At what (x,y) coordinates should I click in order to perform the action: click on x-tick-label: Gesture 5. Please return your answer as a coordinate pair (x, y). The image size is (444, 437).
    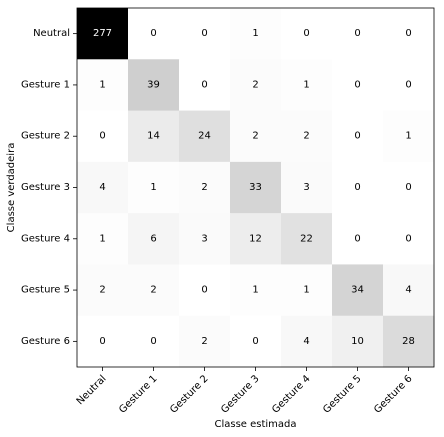
    Looking at the image, I should click on (342, 394).